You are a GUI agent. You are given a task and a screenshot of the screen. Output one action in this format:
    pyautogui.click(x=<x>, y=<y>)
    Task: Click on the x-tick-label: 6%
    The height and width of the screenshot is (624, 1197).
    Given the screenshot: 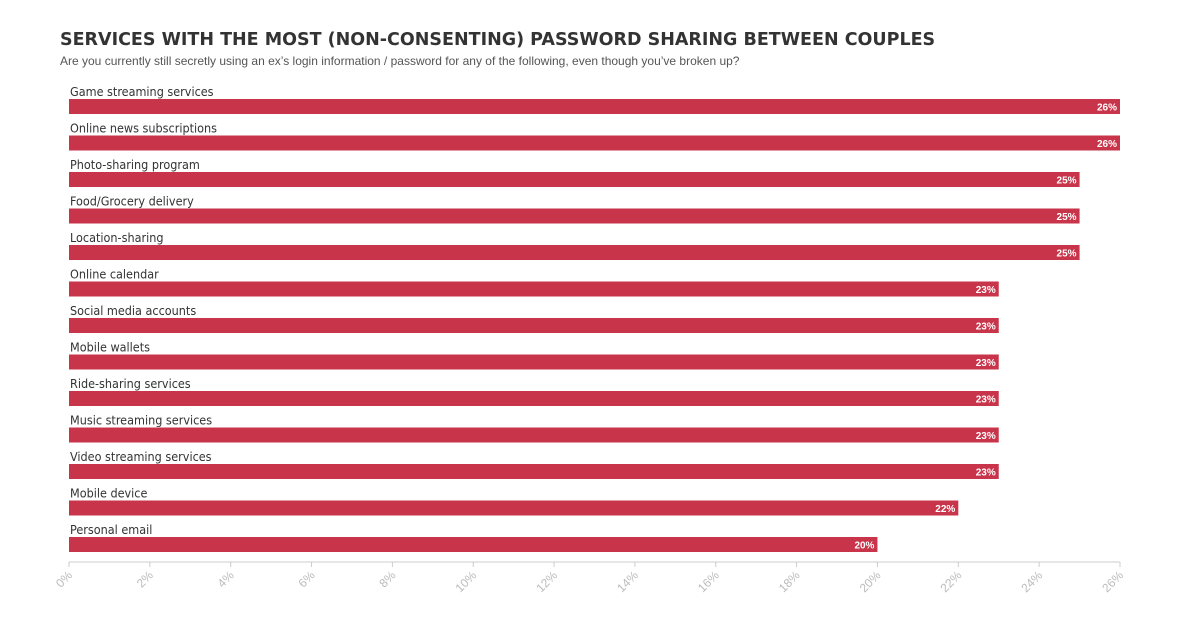 What is the action you would take?
    pyautogui.click(x=306, y=579)
    